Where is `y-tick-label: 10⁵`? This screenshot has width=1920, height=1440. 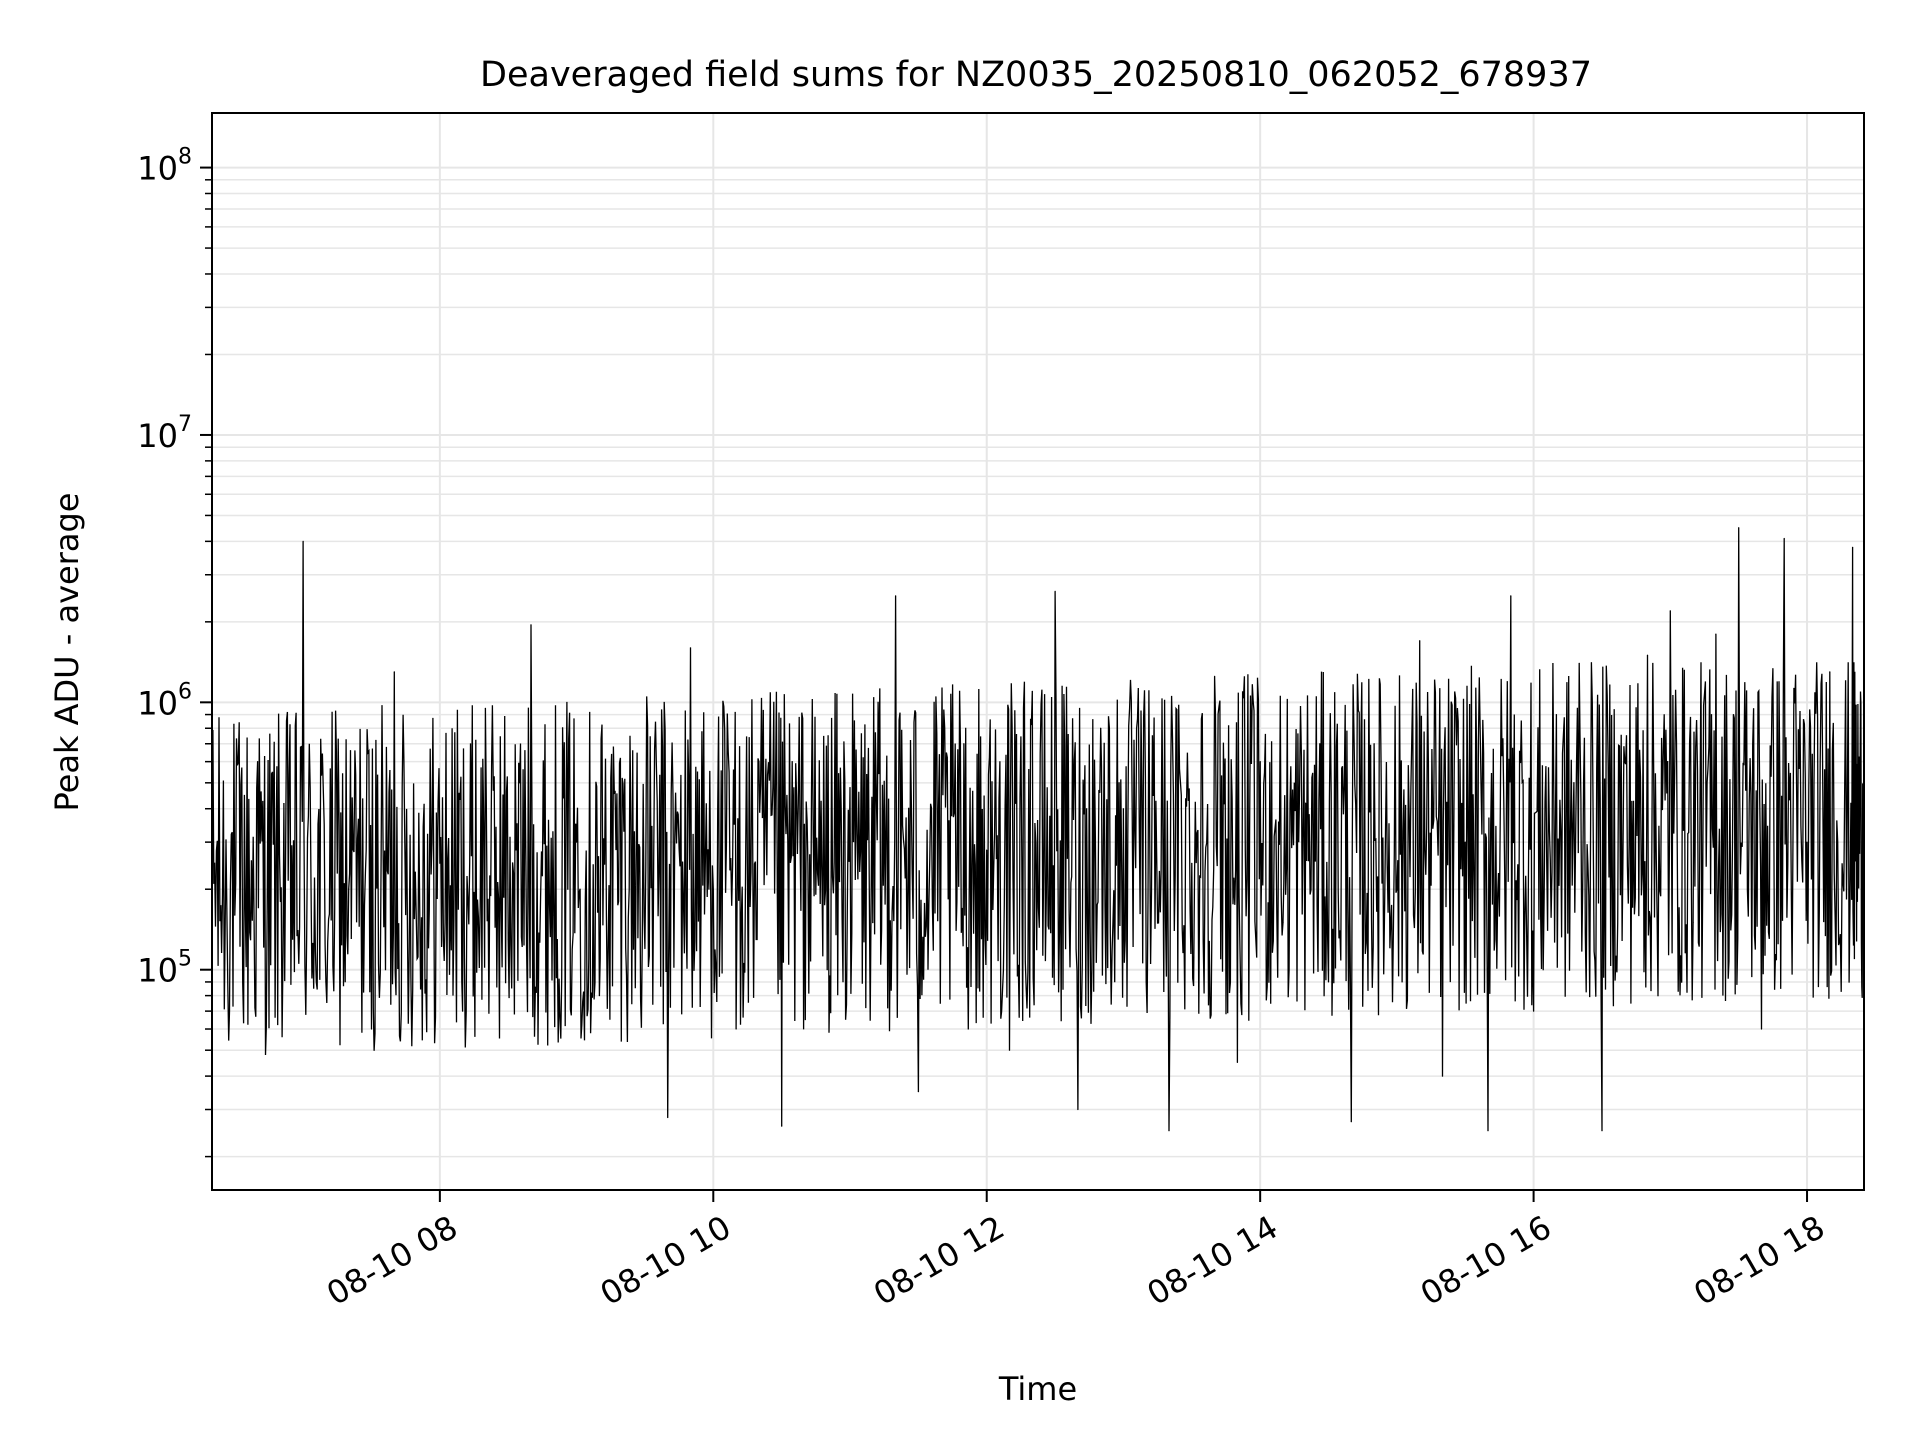 y-tick-label: 10⁵ is located at coordinates (164, 968).